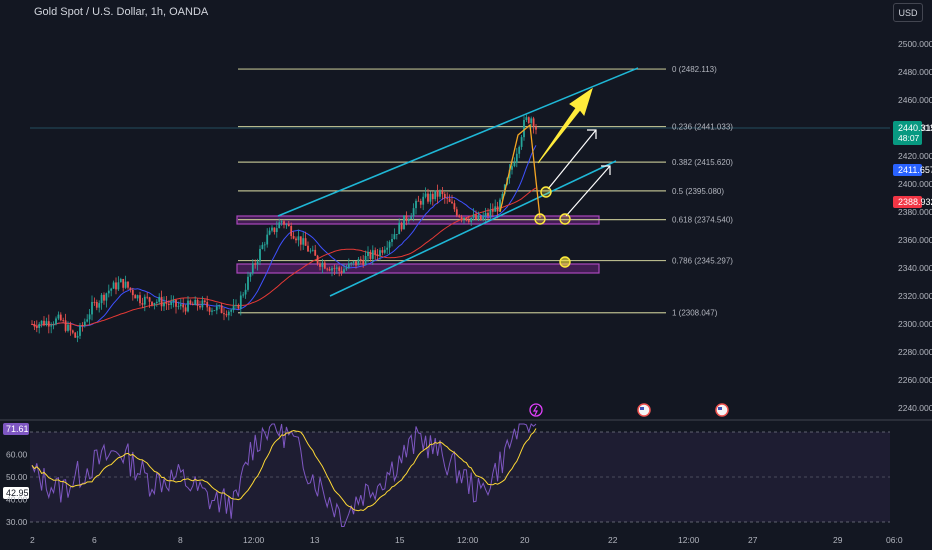  I want to click on demand-zone-lower, so click(418, 268).